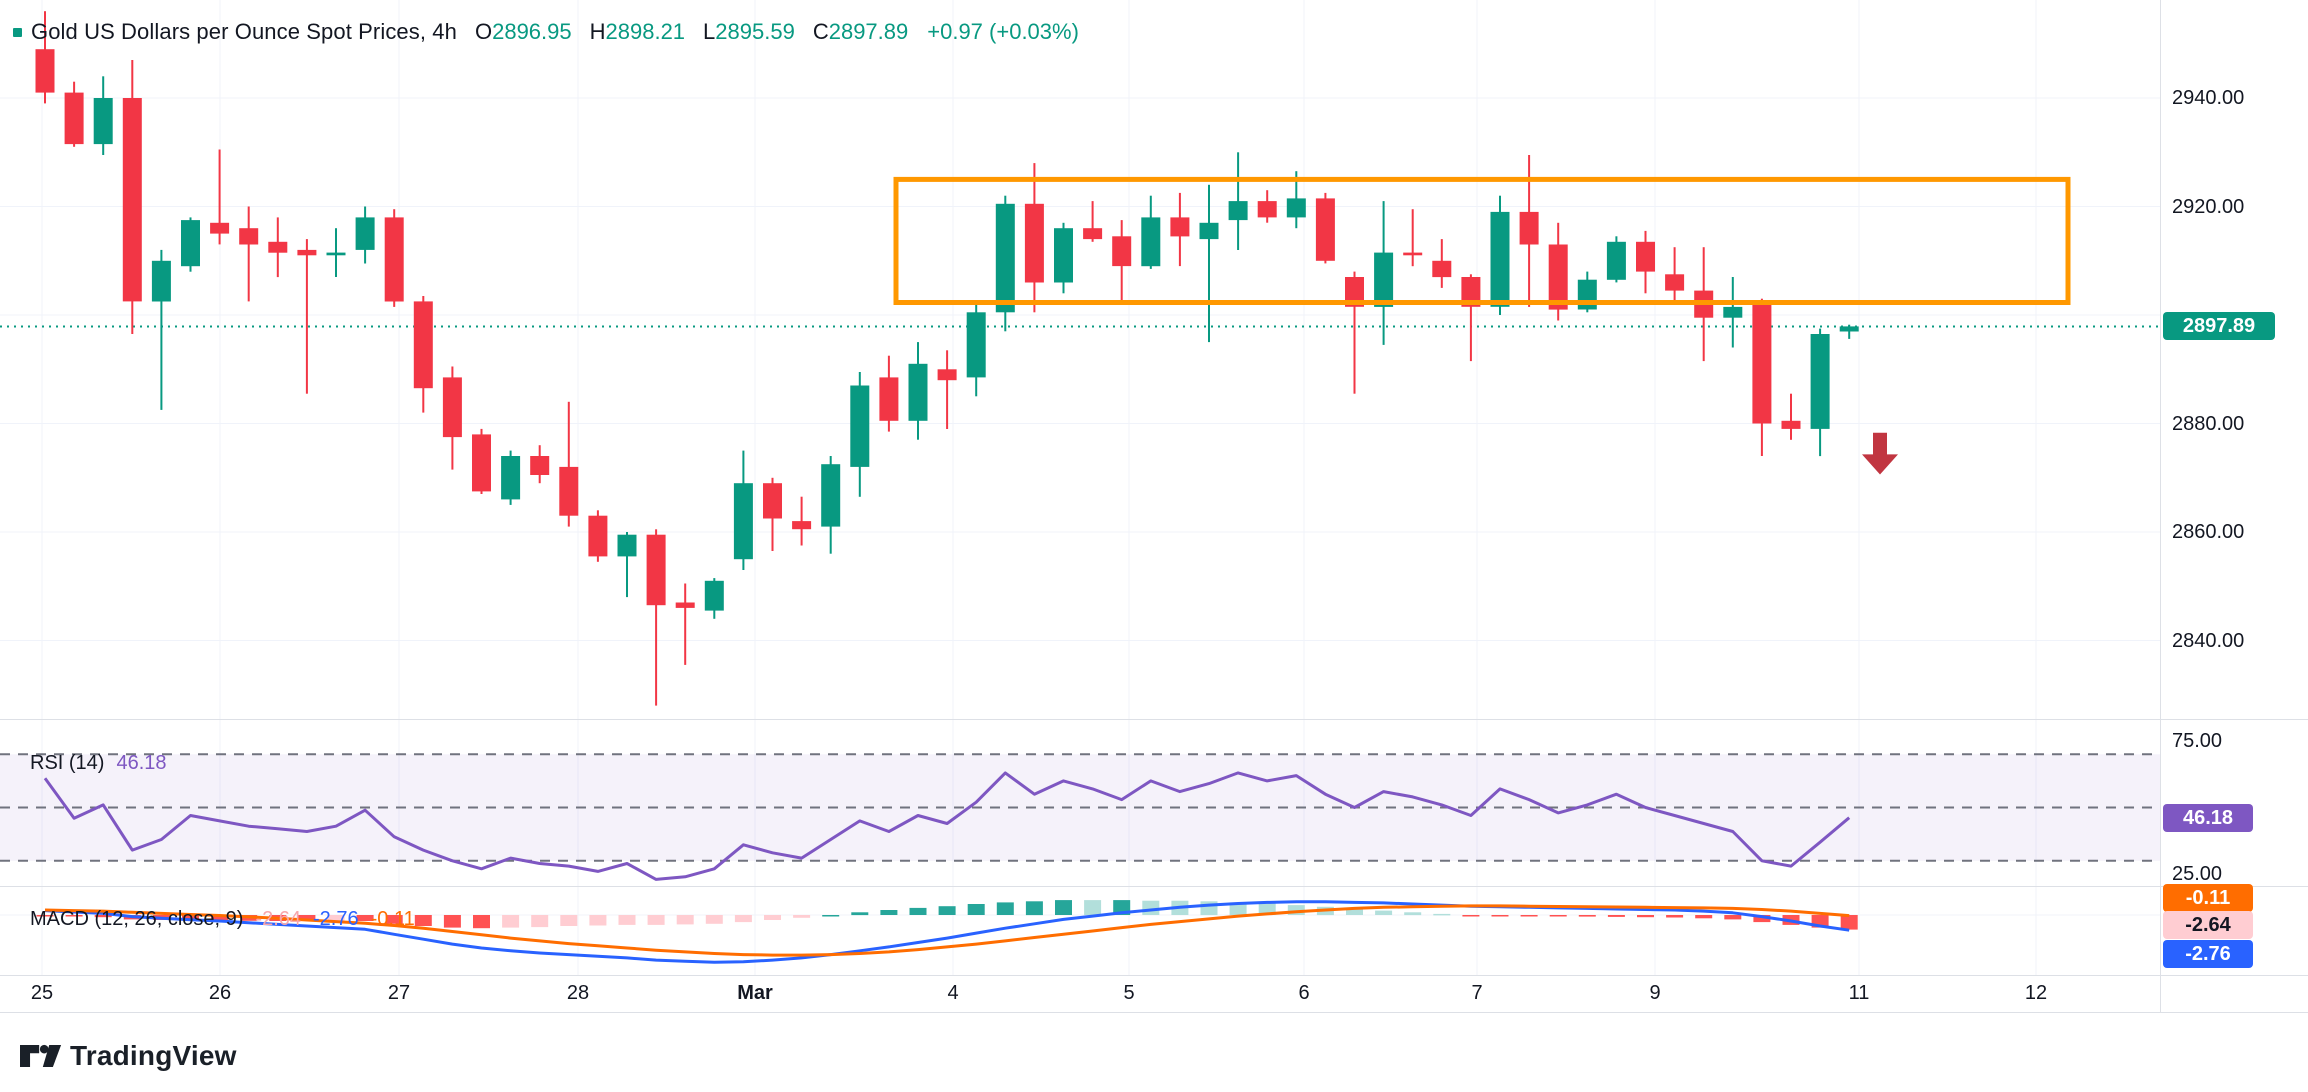 This screenshot has height=1092, width=2308. What do you see at coordinates (2208, 925) in the screenshot?
I see `macd-histogram-badge: -2.64` at bounding box center [2208, 925].